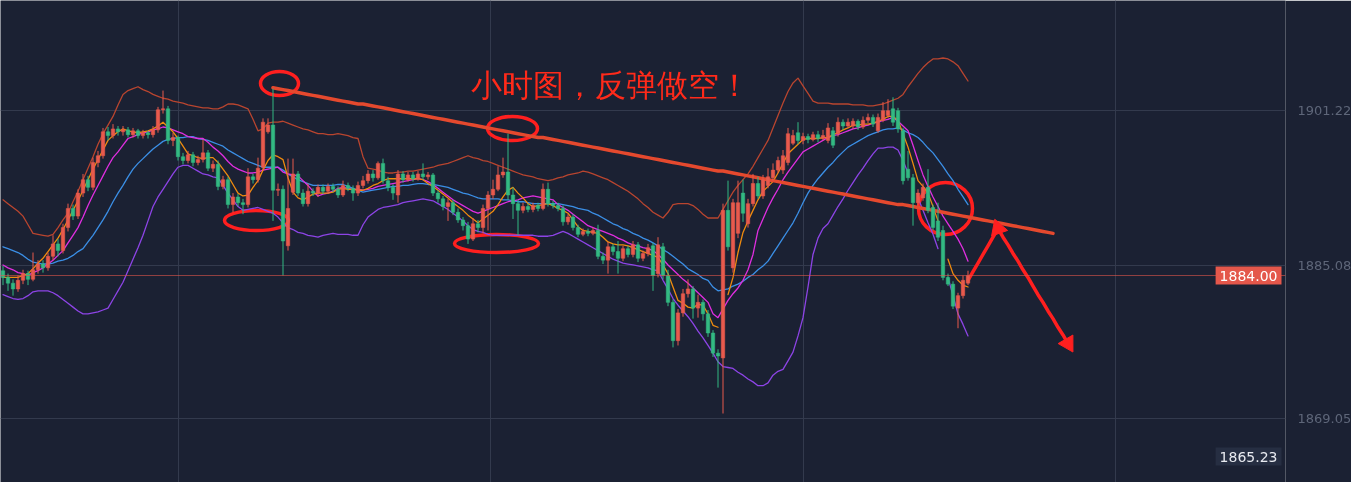  What do you see at coordinates (1248, 275) in the screenshot?
I see `ref-line-label: 1884.00` at bounding box center [1248, 275].